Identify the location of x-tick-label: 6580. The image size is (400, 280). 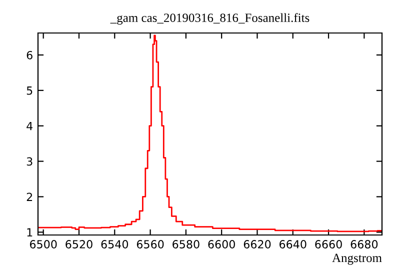
(186, 244).